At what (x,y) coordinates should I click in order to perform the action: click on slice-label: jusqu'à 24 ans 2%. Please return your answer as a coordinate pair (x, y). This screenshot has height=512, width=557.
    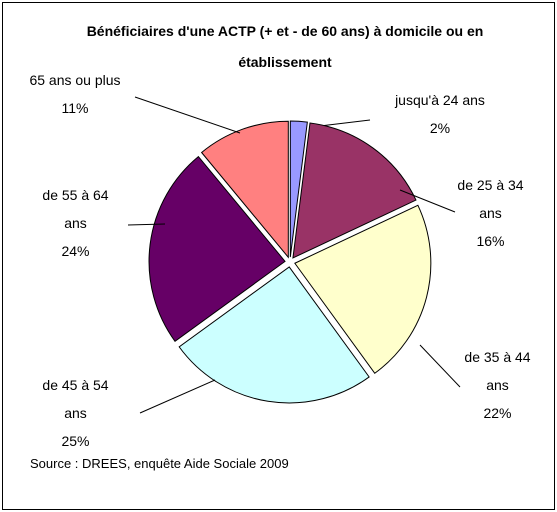
    Looking at the image, I should click on (440, 114).